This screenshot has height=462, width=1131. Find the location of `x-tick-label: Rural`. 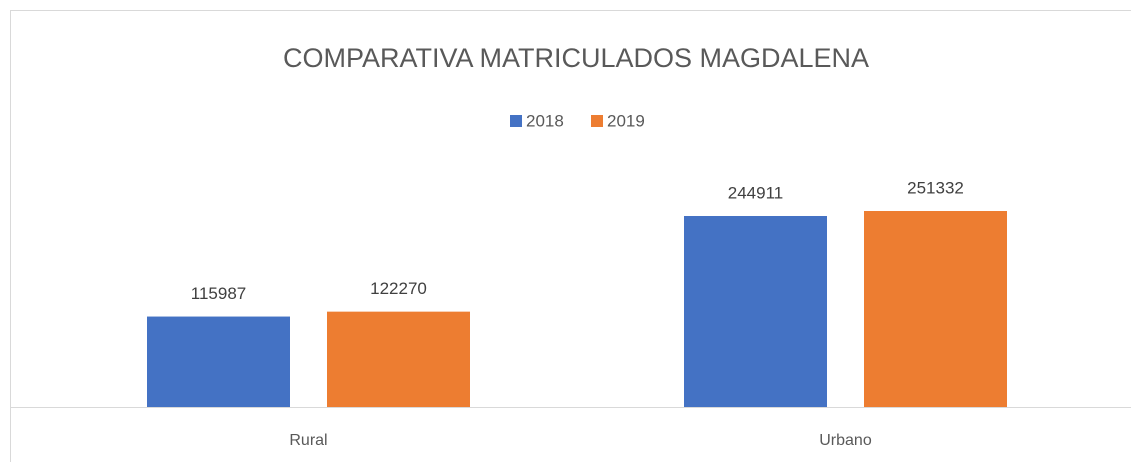

x-tick-label: Rural is located at coordinates (308, 440).